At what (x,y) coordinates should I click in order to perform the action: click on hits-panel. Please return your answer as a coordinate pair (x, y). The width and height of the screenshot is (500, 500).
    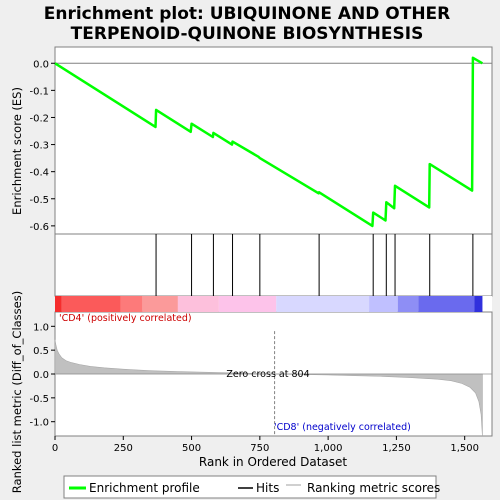
    Looking at the image, I should click on (273, 265).